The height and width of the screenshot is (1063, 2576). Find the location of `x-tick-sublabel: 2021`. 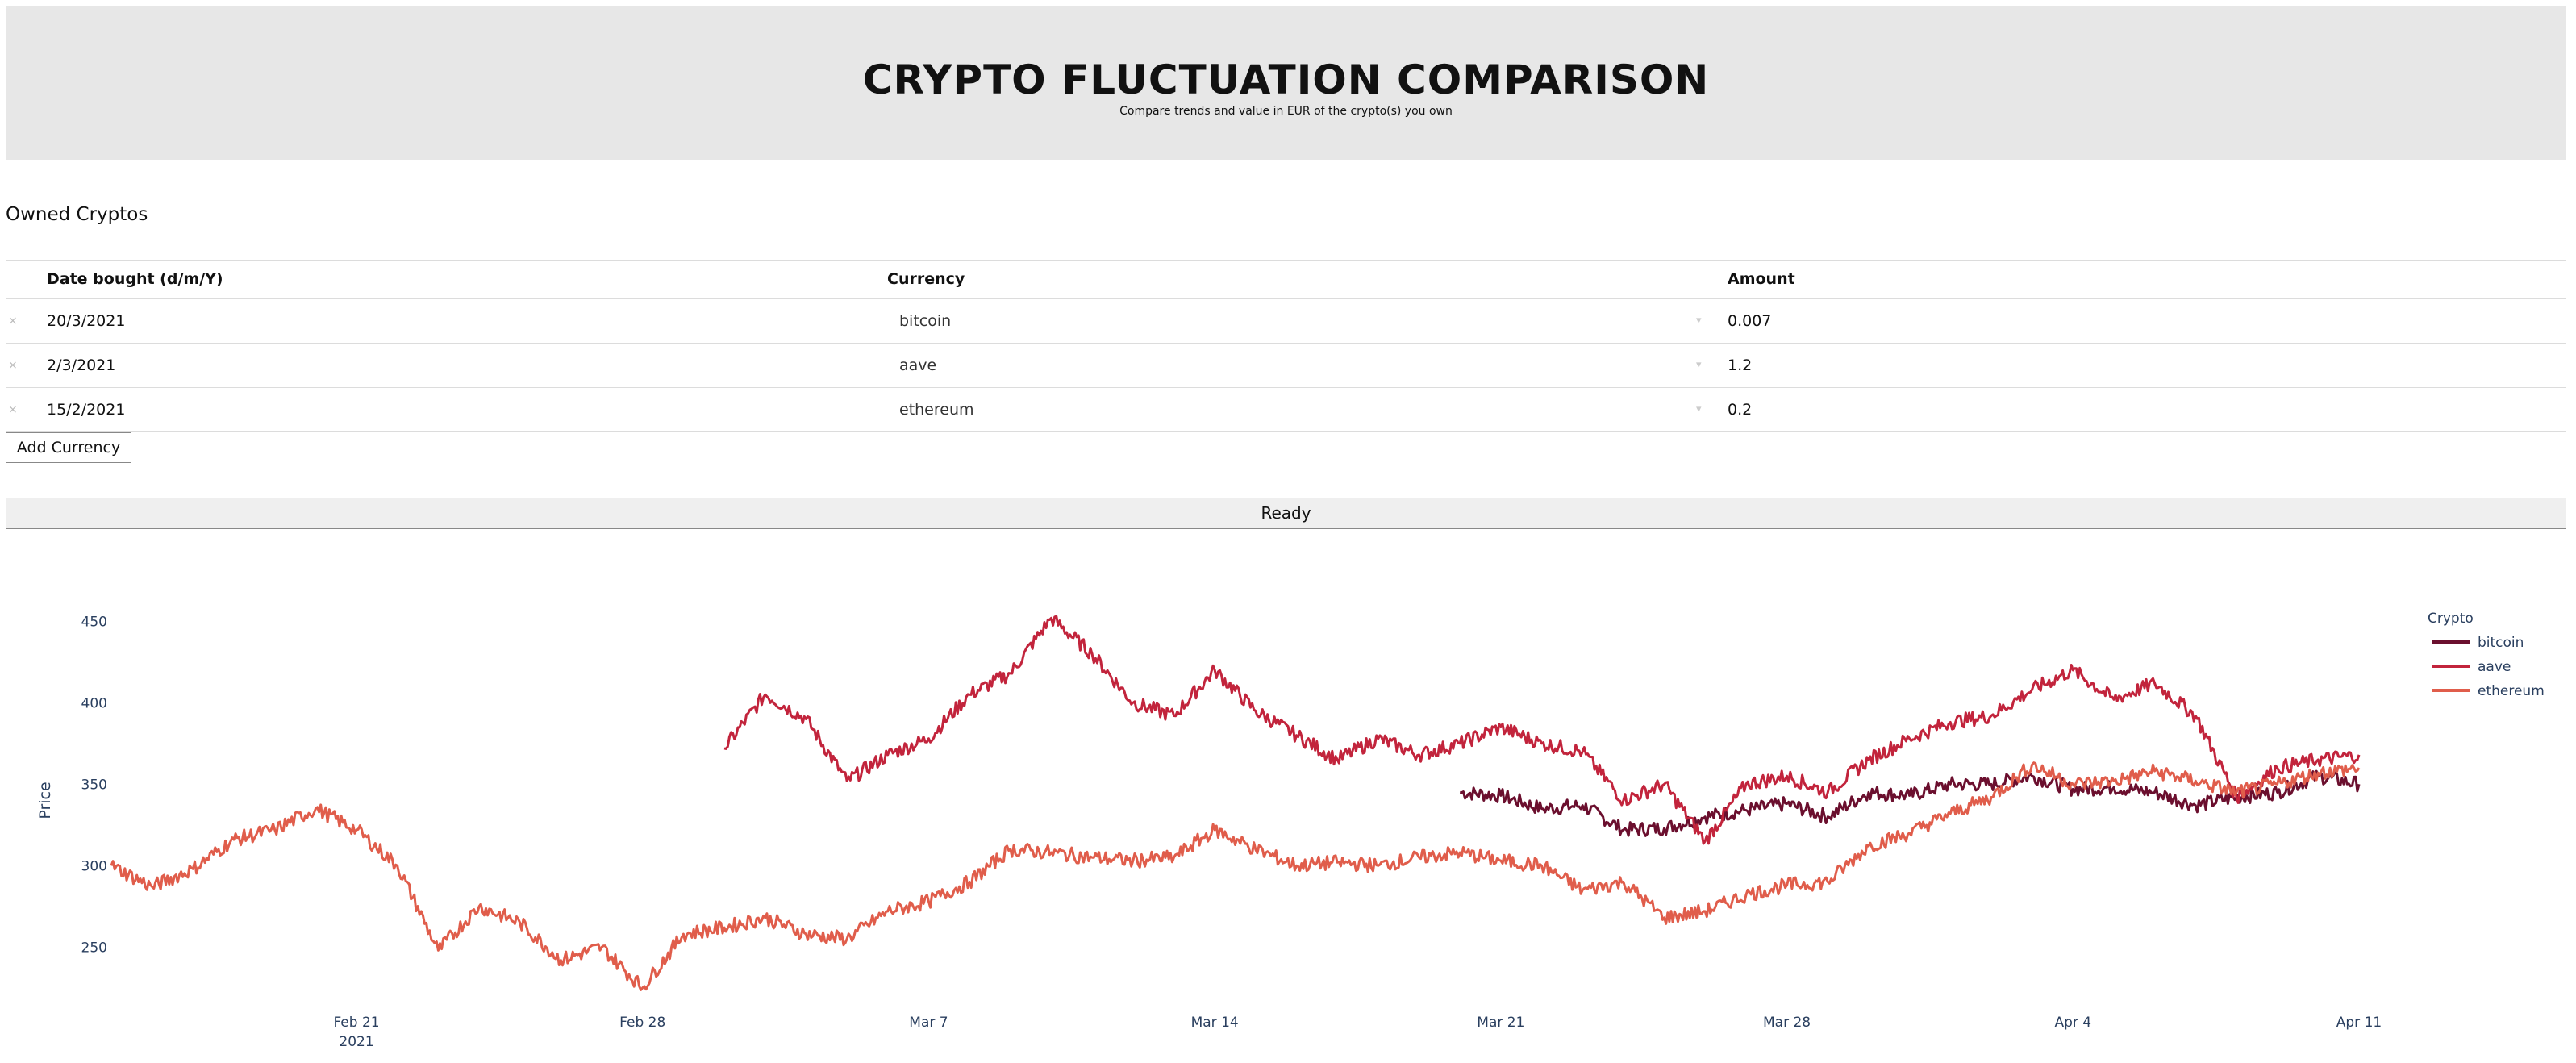

x-tick-sublabel: 2021 is located at coordinates (356, 1042).